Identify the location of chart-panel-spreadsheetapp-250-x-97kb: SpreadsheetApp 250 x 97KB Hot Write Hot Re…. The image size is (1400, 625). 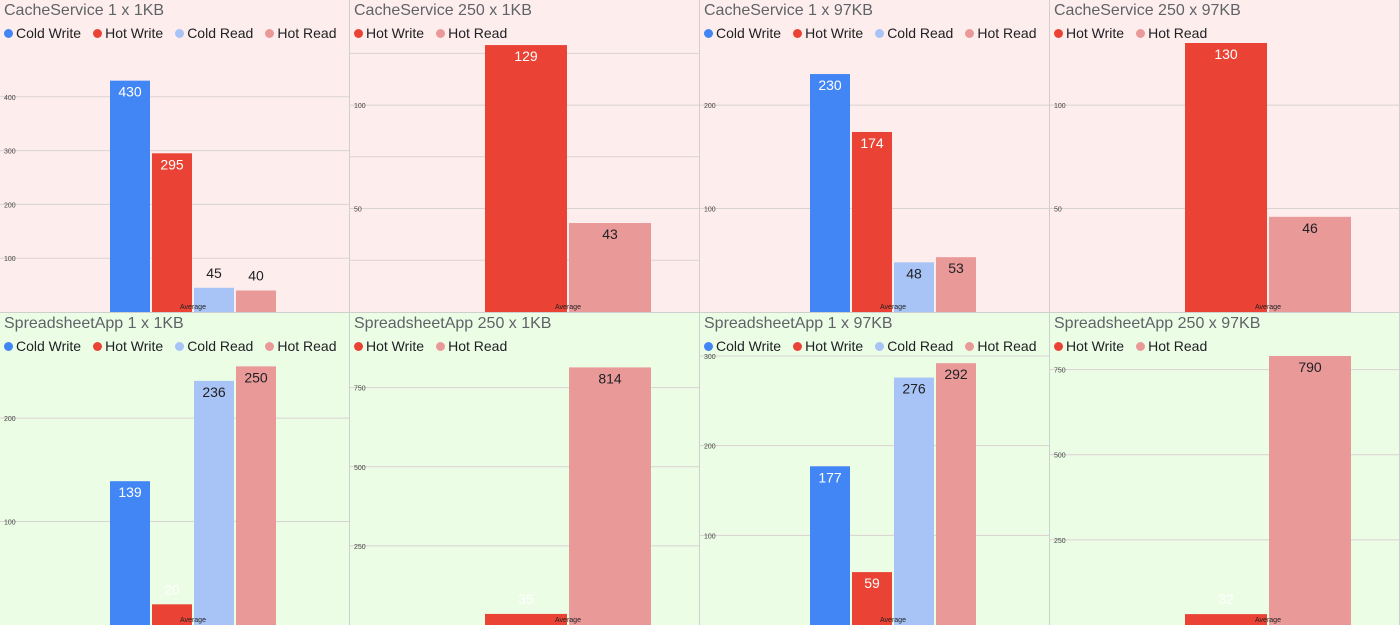
(1224, 469).